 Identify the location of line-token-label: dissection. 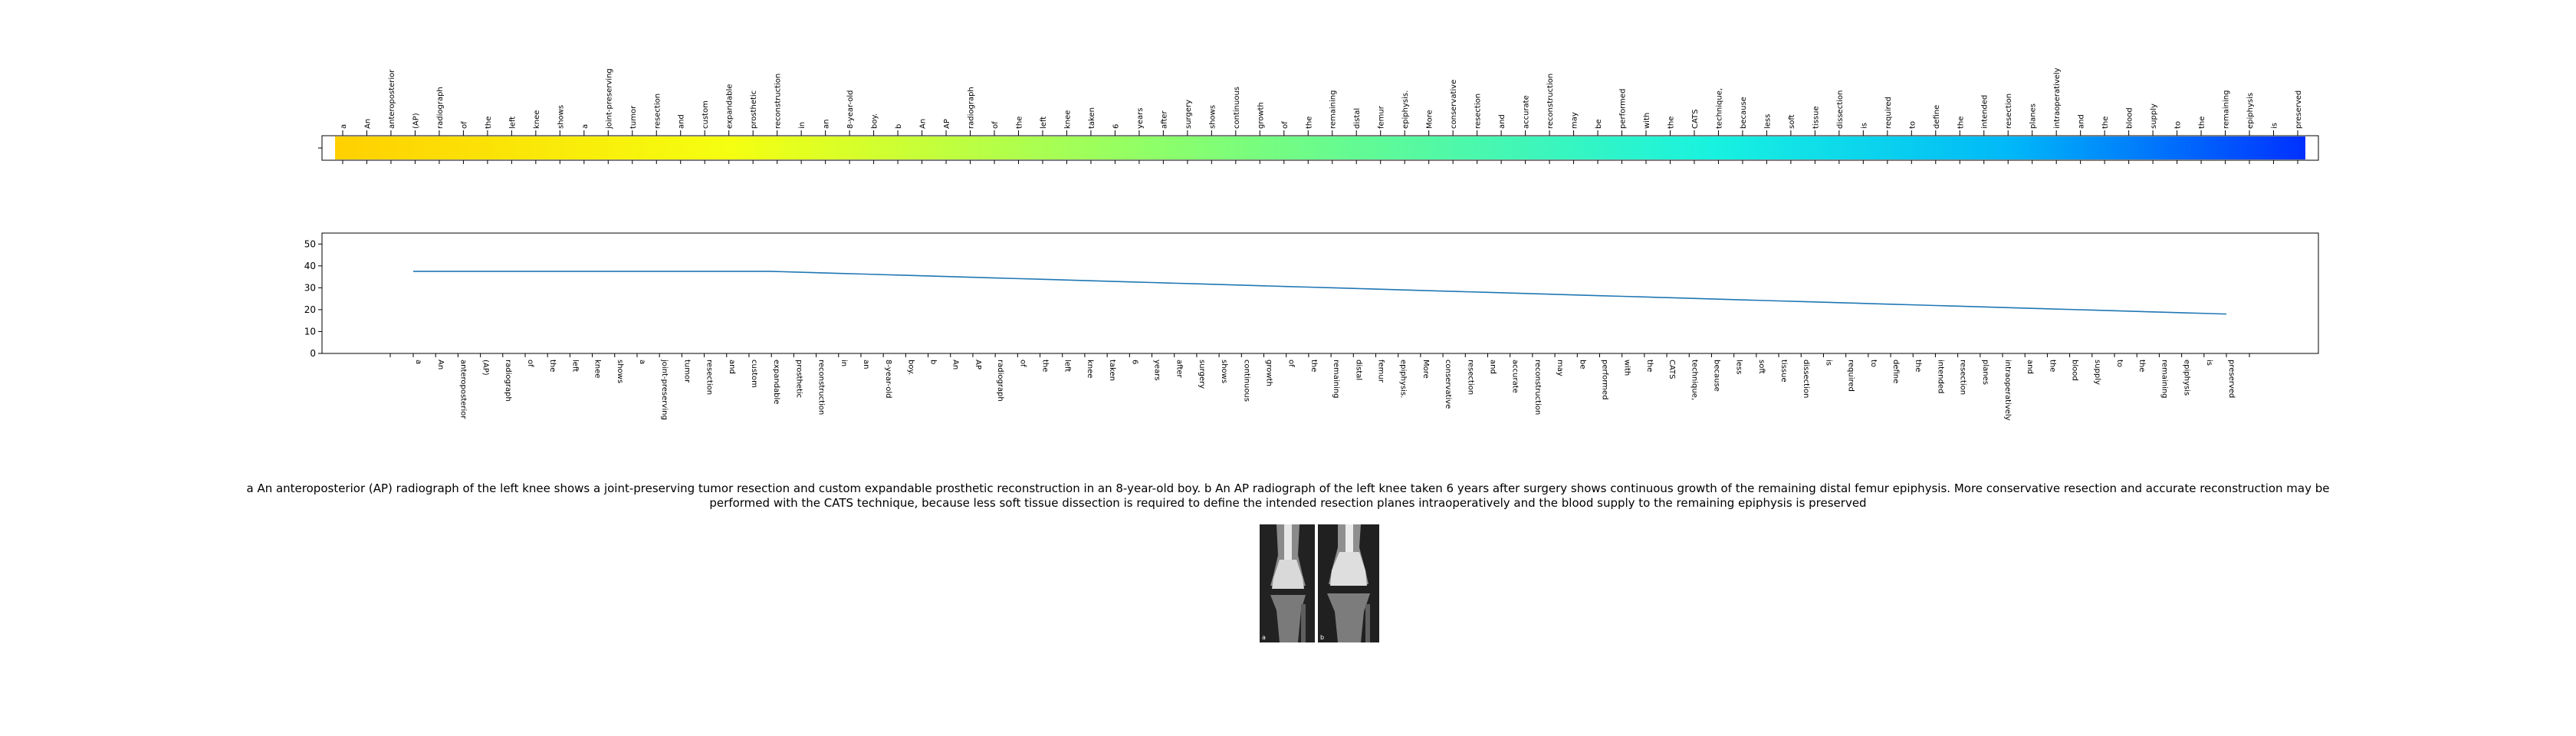
(1806, 379).